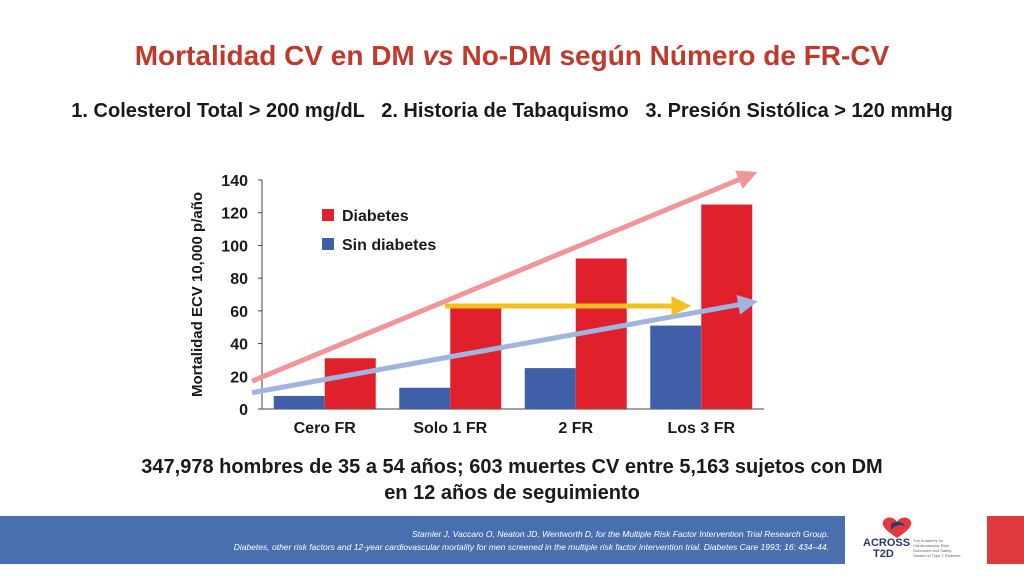 This screenshot has width=1024, height=576. What do you see at coordinates (239, 377) in the screenshot?
I see `y-tick-label: 20` at bounding box center [239, 377].